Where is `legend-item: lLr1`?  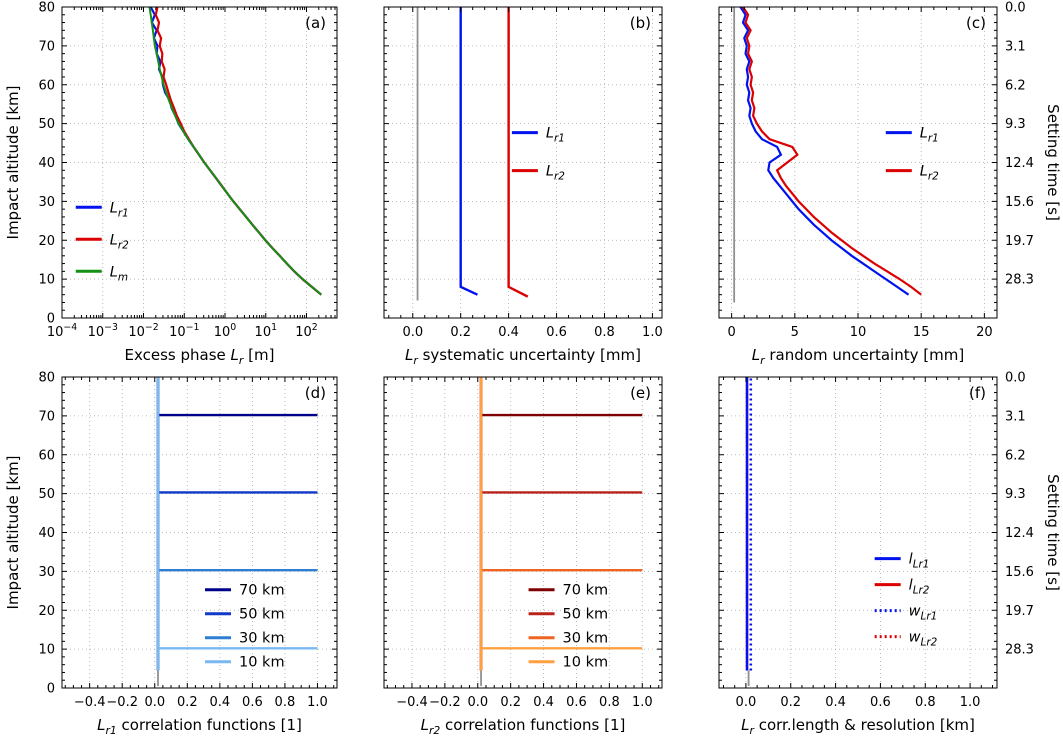
legend-item: lLr1 is located at coordinates (901, 561).